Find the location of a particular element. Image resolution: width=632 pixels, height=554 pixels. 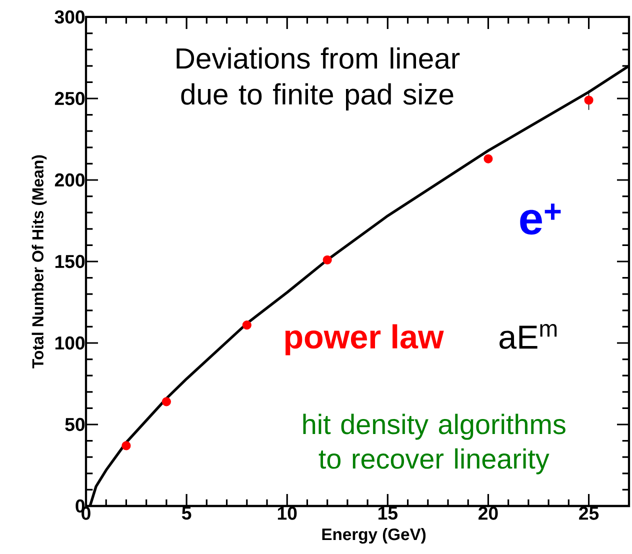

x-tick-label: 25 is located at coordinates (589, 513).